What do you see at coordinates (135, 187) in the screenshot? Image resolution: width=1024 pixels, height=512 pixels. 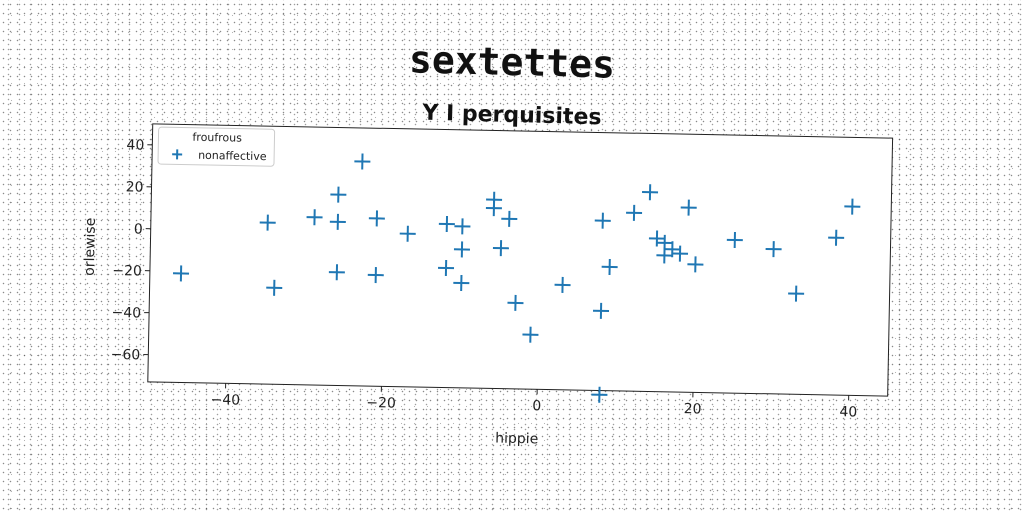 I see `y-tick-label: 20` at bounding box center [135, 187].